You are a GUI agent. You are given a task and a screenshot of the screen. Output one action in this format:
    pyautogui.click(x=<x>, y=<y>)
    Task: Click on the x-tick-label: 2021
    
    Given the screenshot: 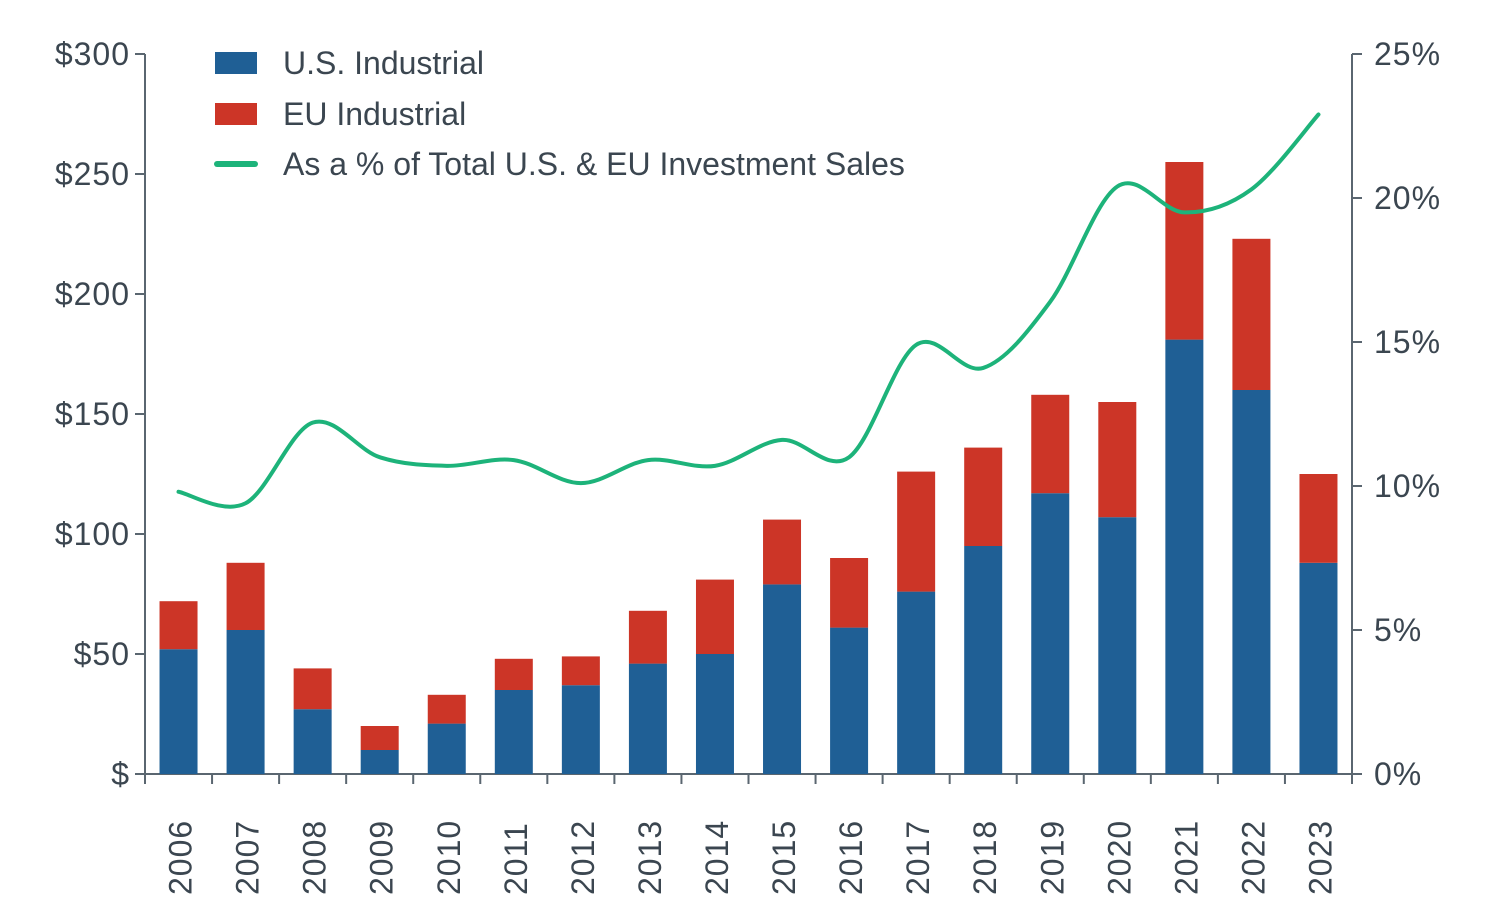 What is the action you would take?
    pyautogui.click(x=1186, y=857)
    